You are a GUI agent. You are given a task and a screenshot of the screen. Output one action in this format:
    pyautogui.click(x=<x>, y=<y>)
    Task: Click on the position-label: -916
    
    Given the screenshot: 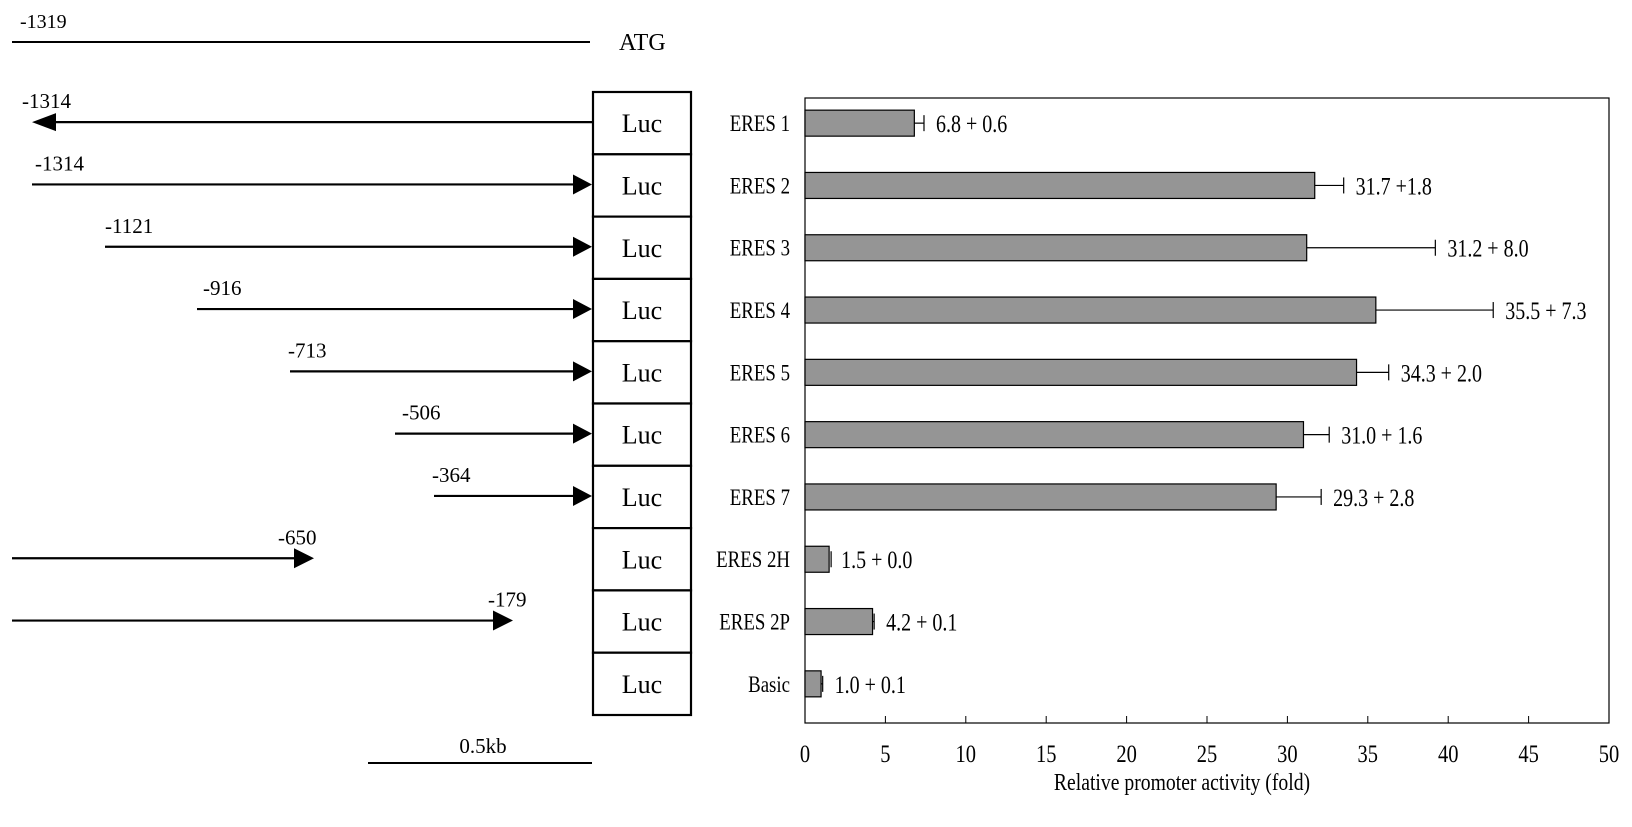 What is the action you would take?
    pyautogui.click(x=222, y=288)
    